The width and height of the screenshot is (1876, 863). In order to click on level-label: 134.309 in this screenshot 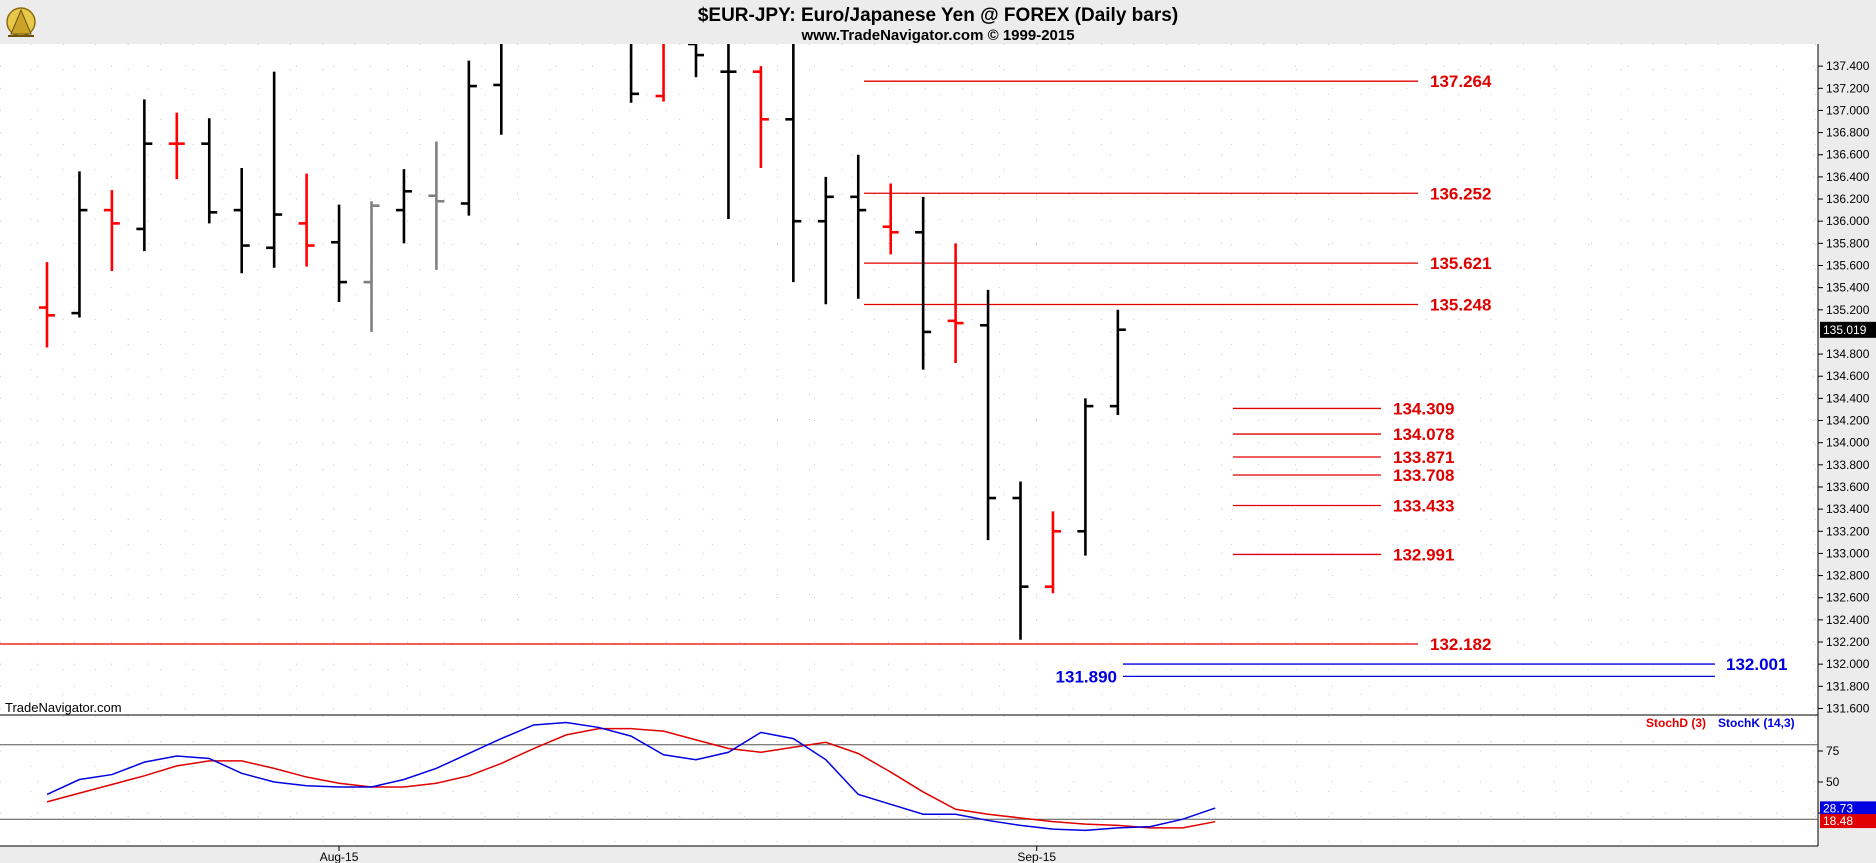, I will do `click(1423, 408)`.